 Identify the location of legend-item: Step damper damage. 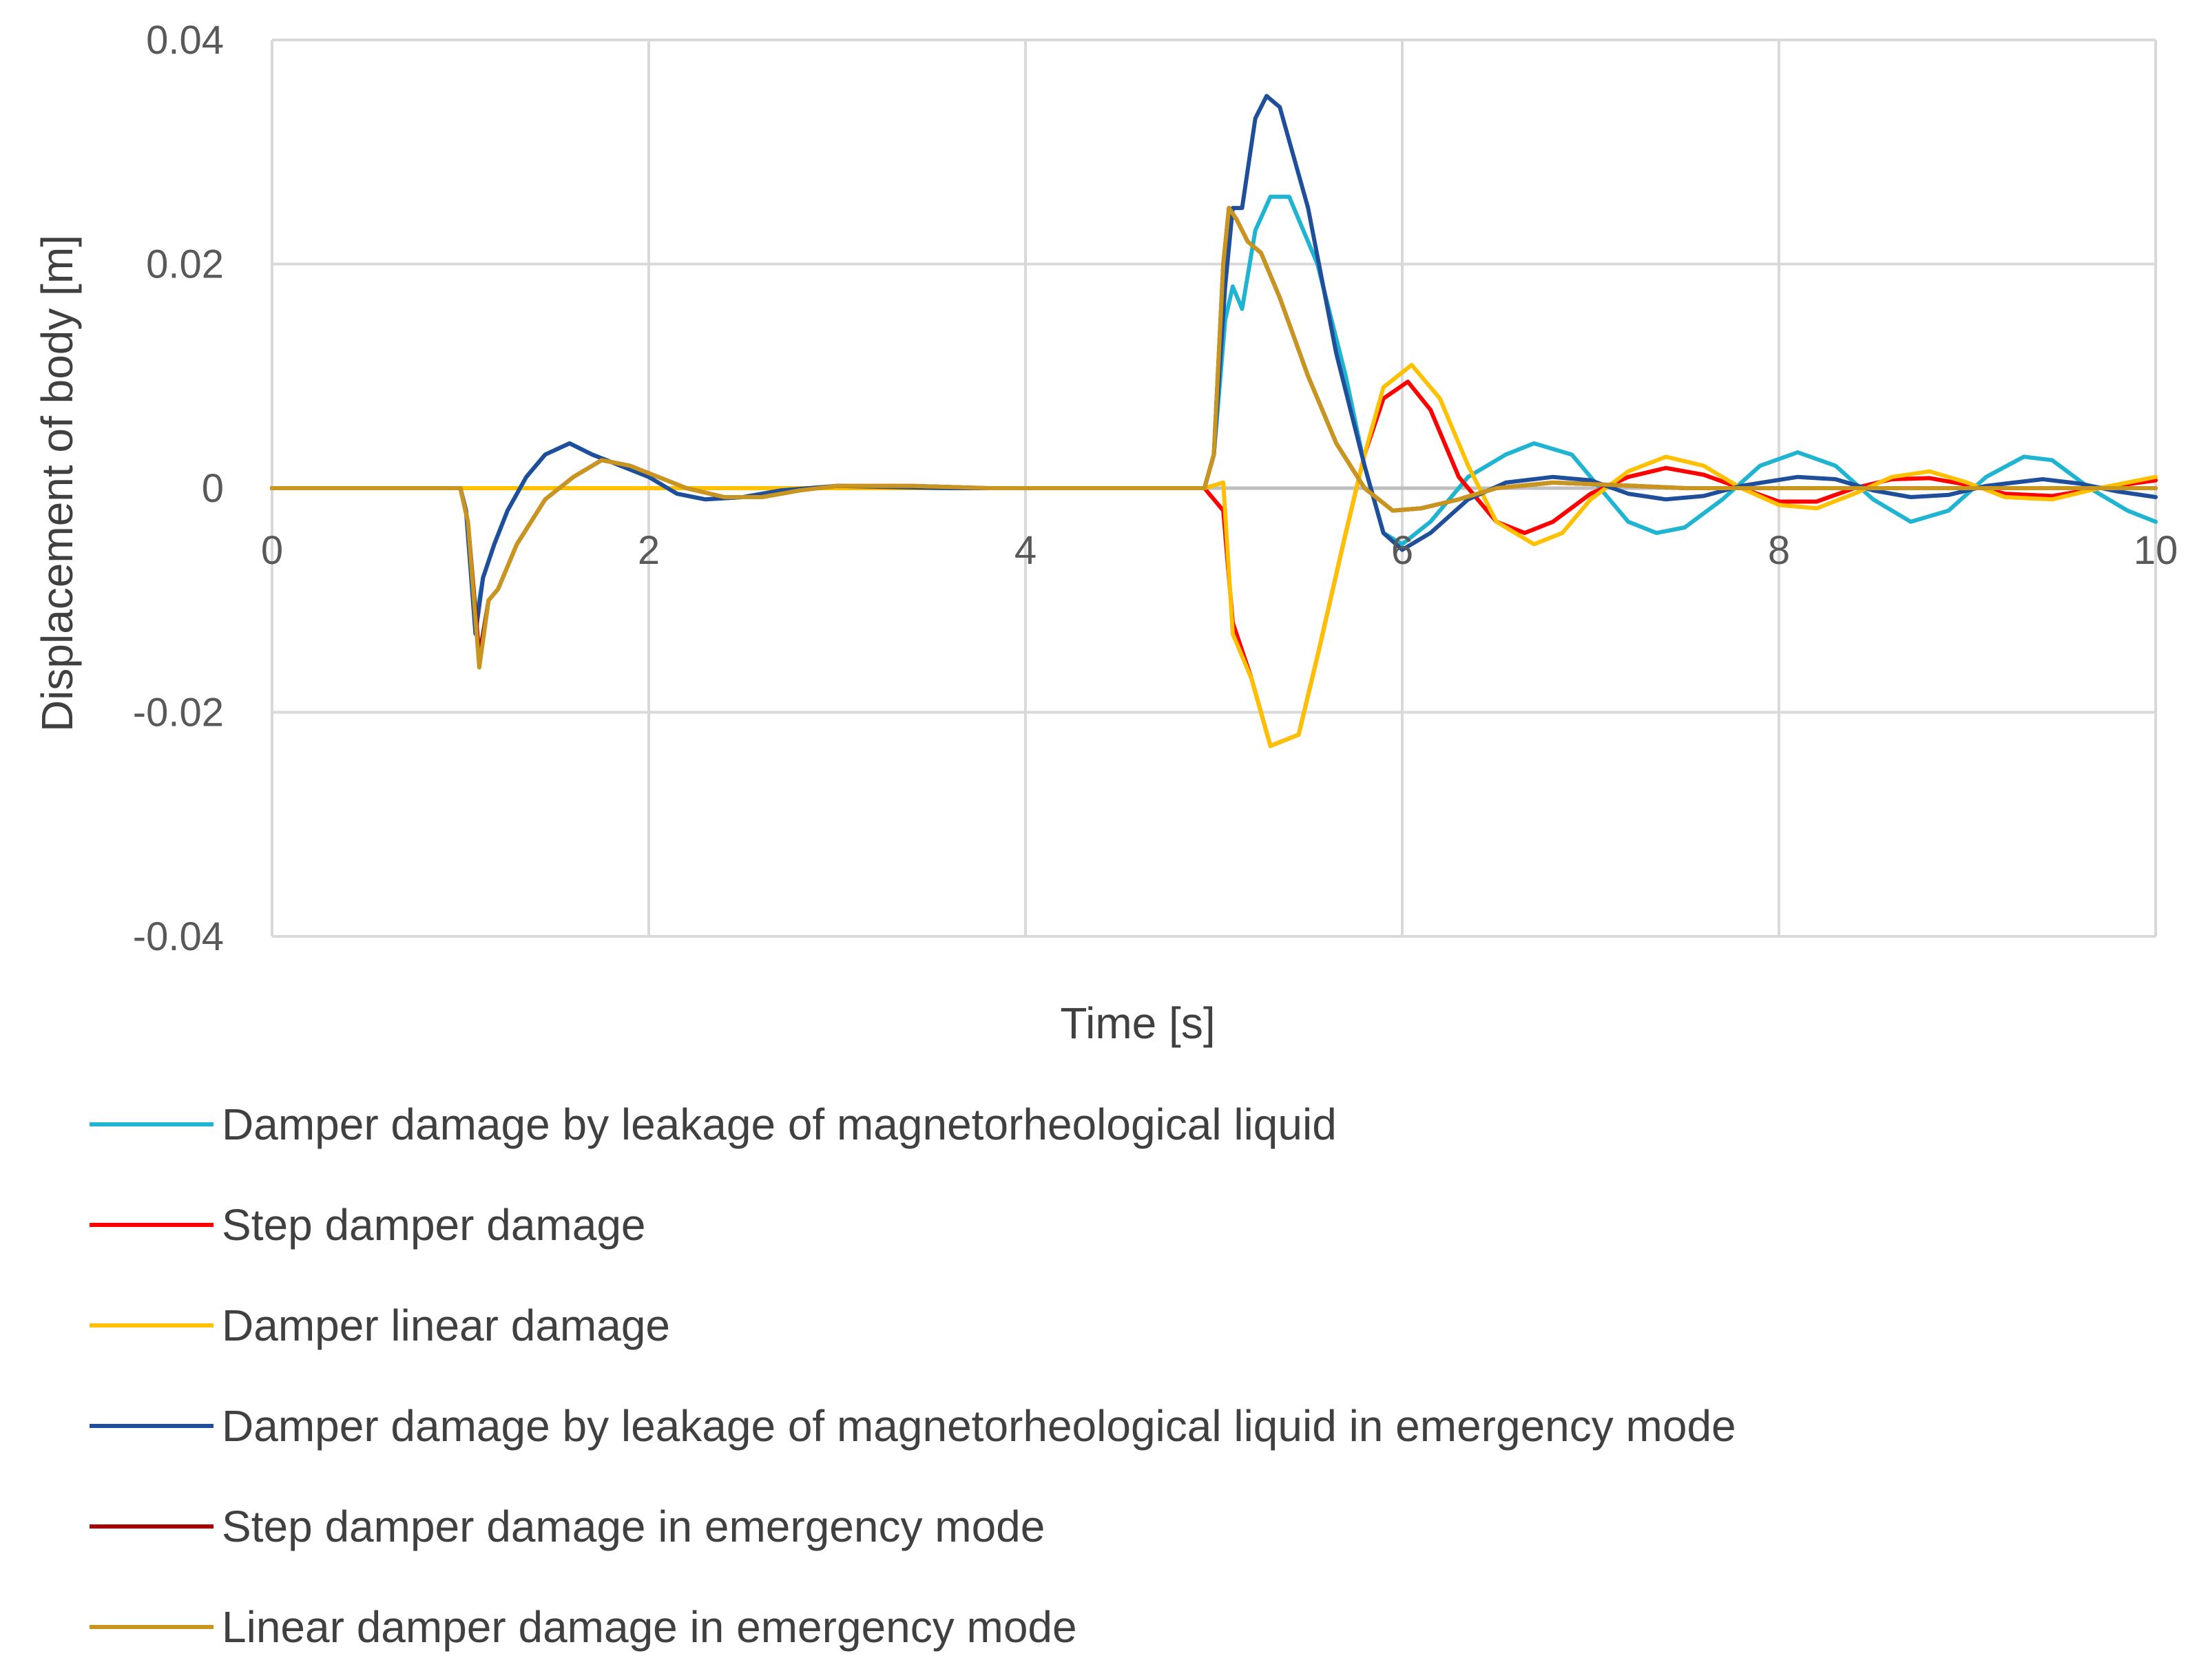
(1136, 1225).